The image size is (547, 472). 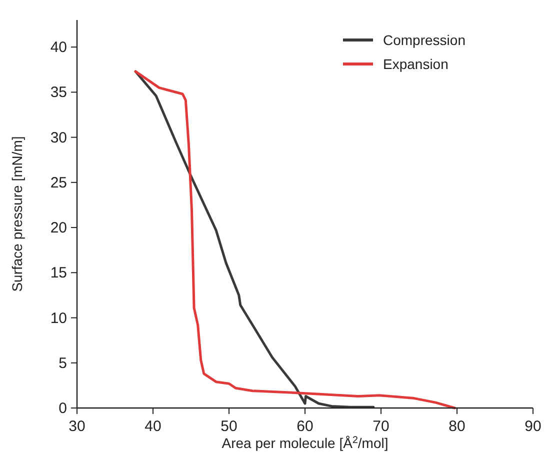 What do you see at coordinates (58, 93) in the screenshot?
I see `y-tick-label: 35` at bounding box center [58, 93].